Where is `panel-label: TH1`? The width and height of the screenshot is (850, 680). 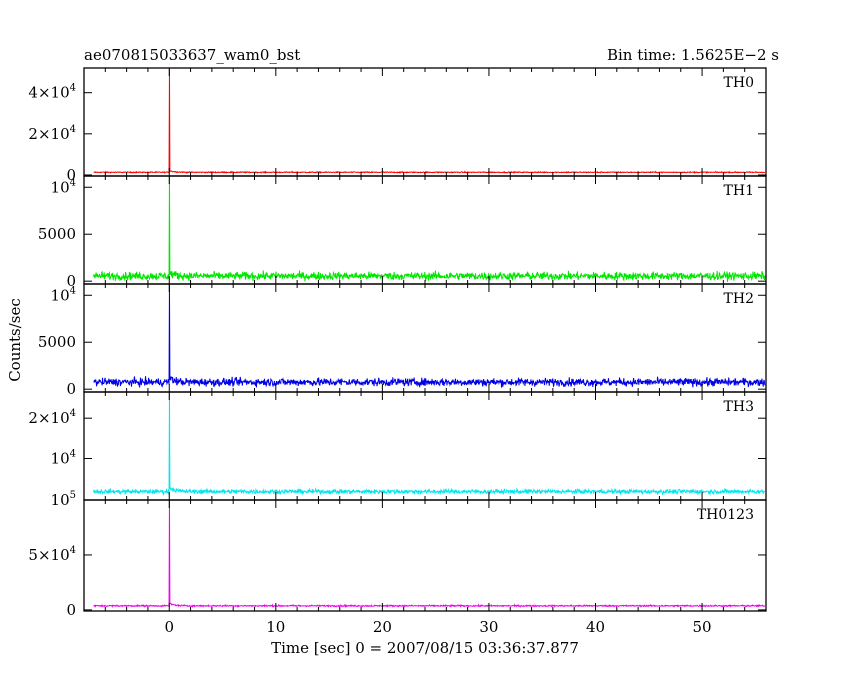
panel-label: TH1 is located at coordinates (739, 191).